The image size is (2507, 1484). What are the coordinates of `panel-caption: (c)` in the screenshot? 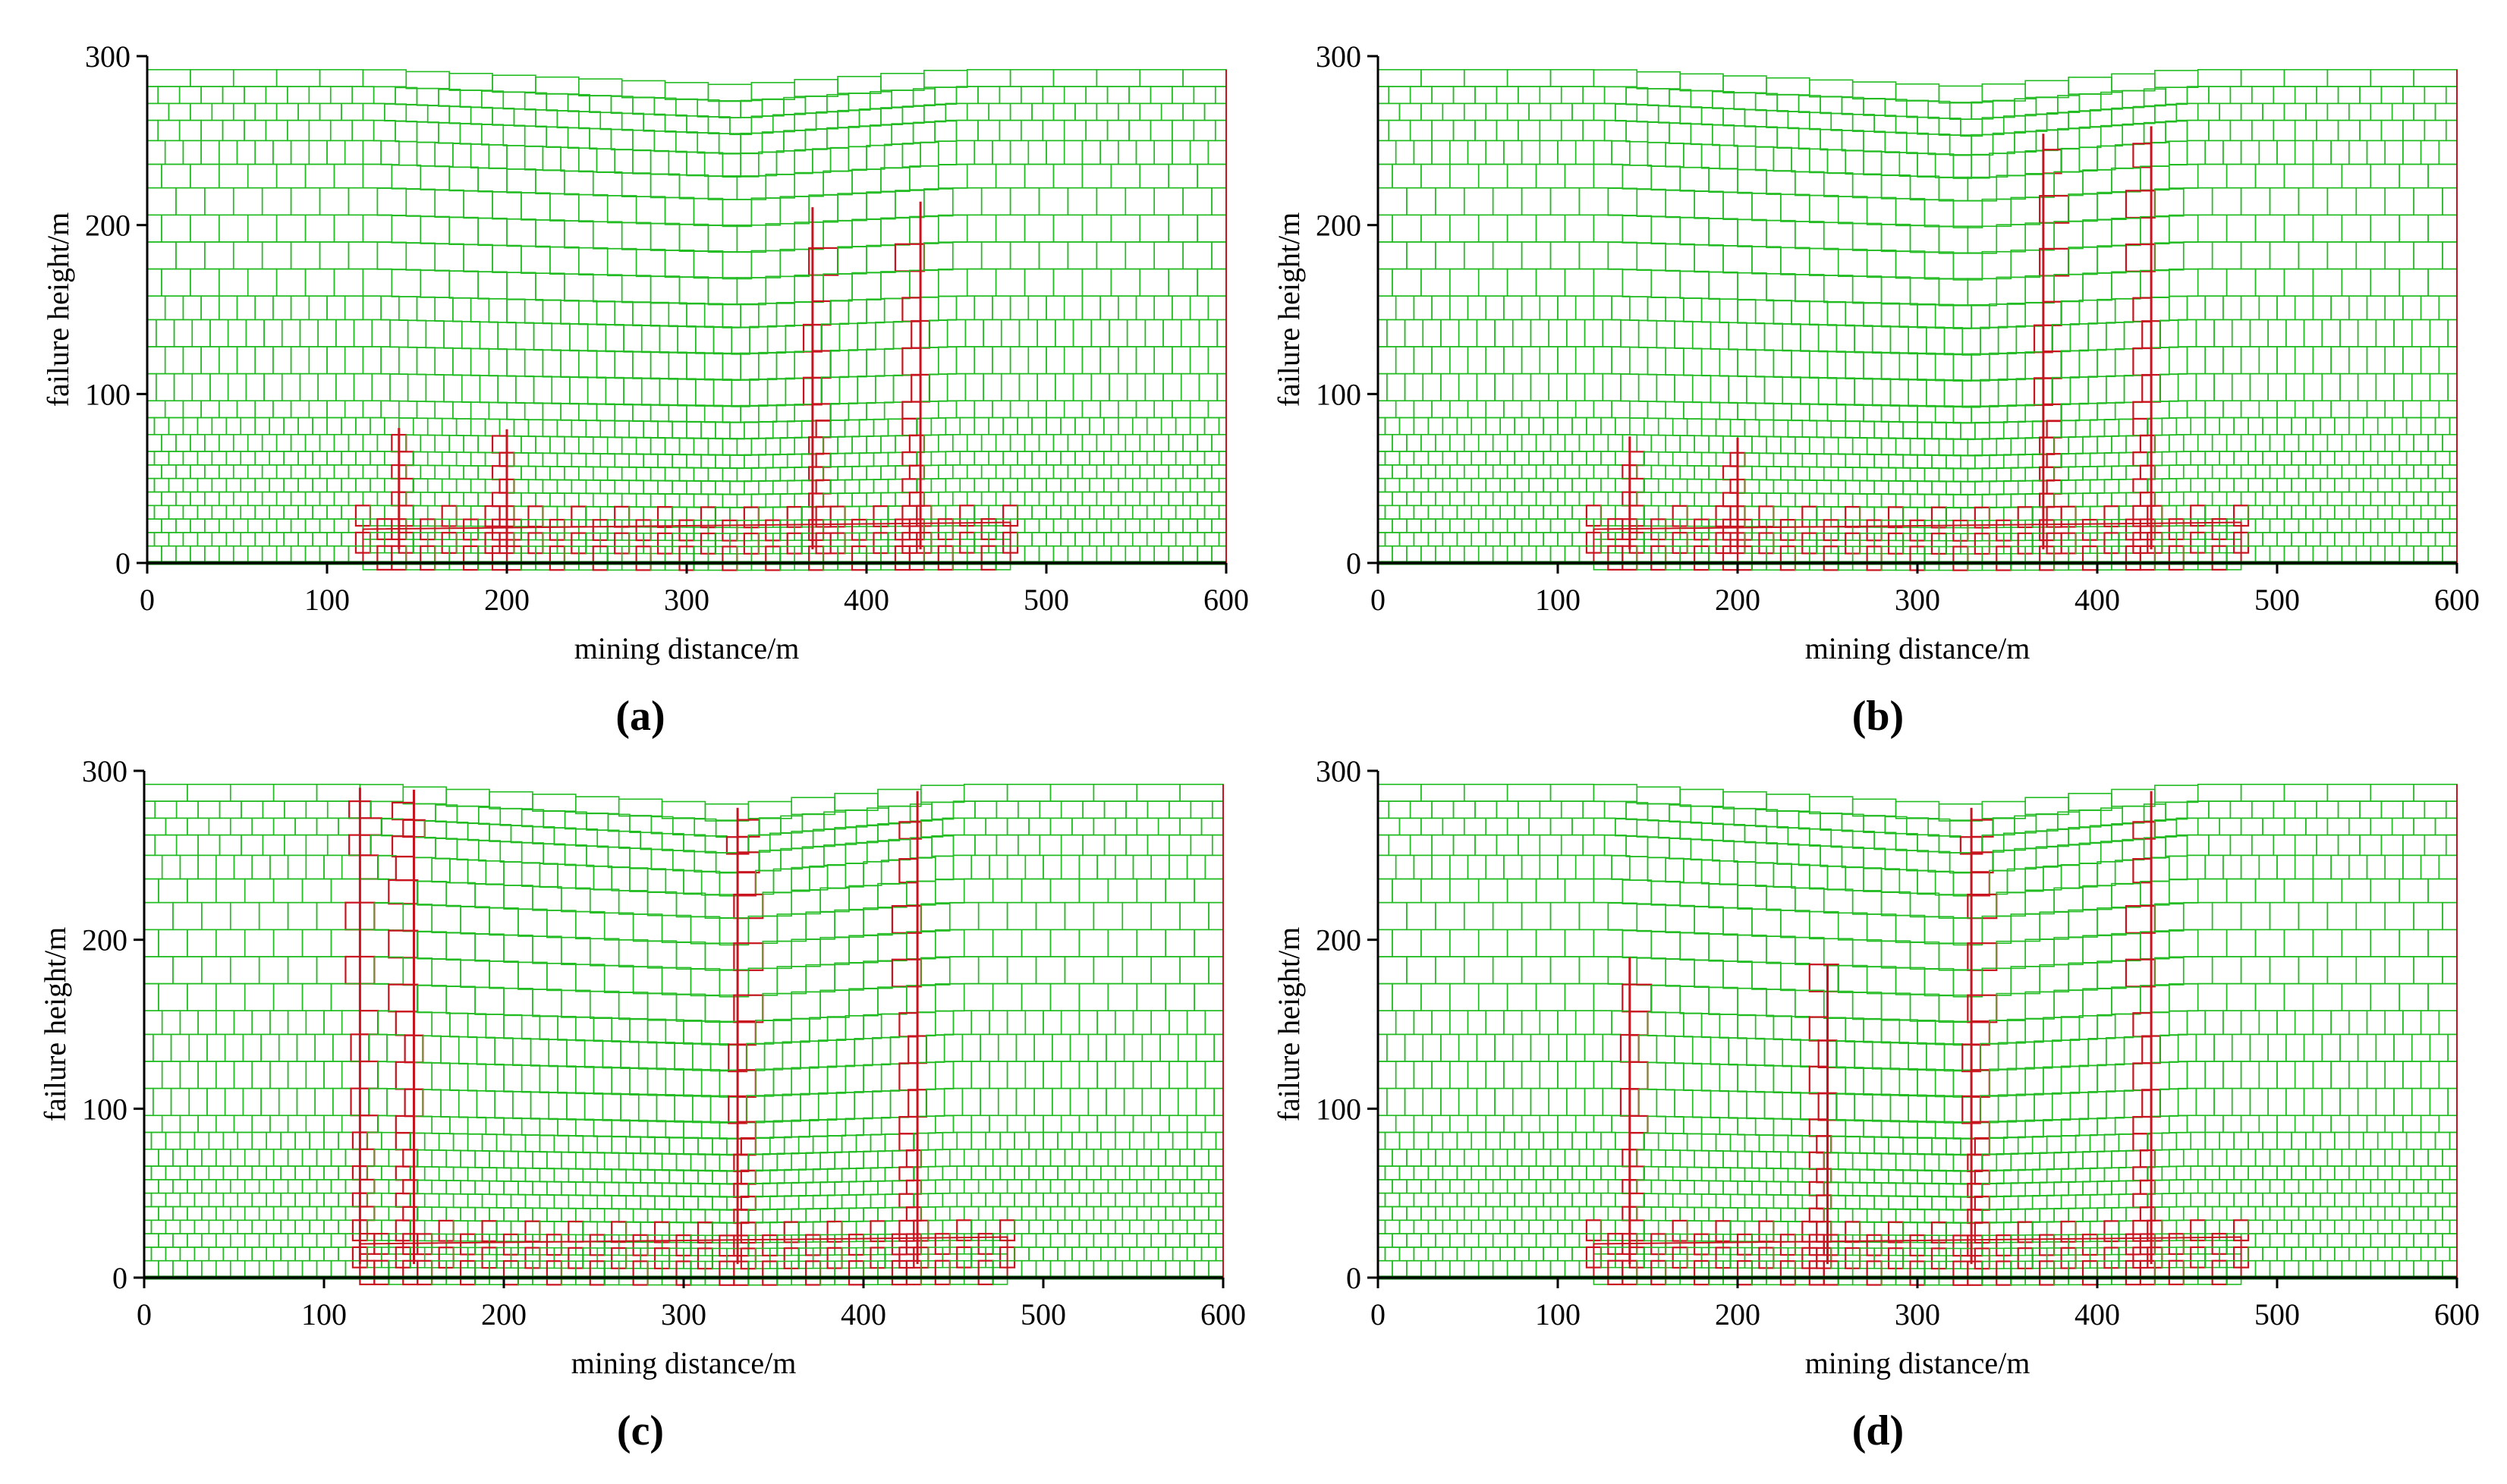 It's located at (640, 1430).